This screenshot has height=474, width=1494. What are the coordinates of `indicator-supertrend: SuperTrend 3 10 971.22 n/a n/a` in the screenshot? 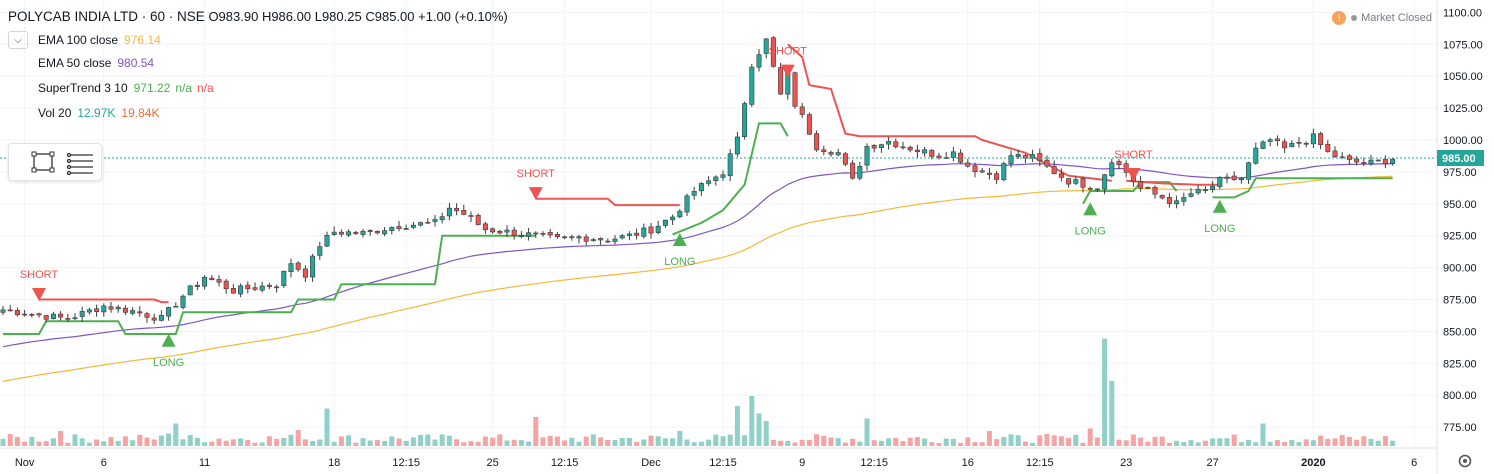 It's located at (111, 88).